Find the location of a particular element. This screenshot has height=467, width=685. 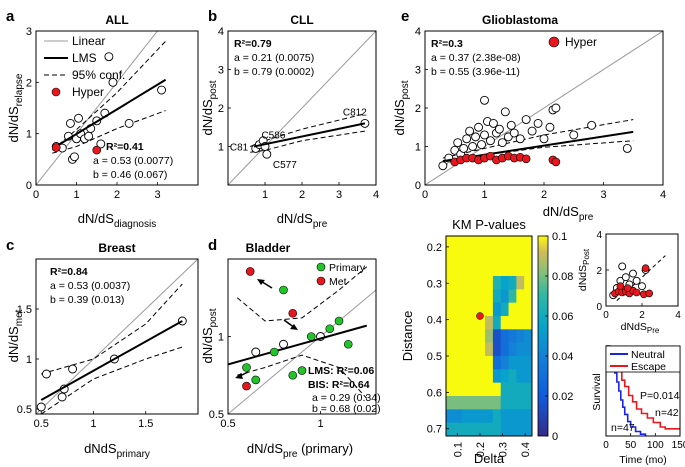

a-xtick-label: 3 is located at coordinates (157, 195).